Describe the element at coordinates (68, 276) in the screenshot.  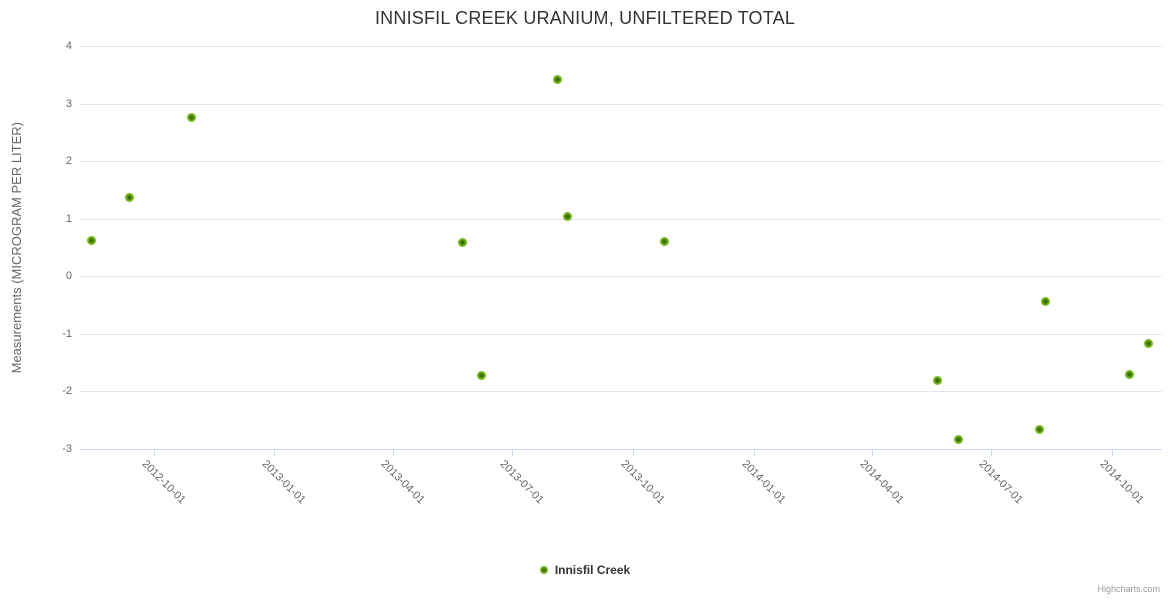
I see `y-axis-tick-label: 0` at that location.